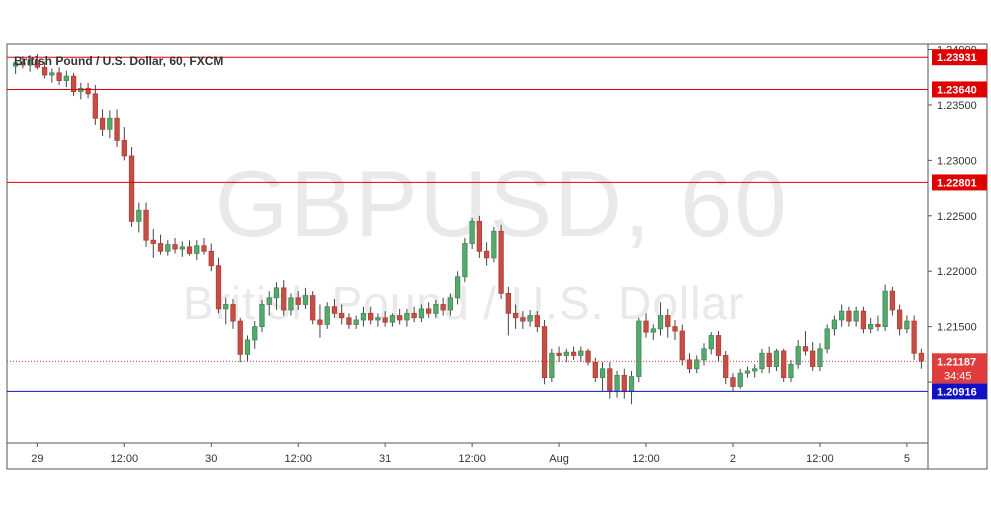 The image size is (991, 507). Describe the element at coordinates (956, 362) in the screenshot. I see `last-price-label: 1.21187` at that location.